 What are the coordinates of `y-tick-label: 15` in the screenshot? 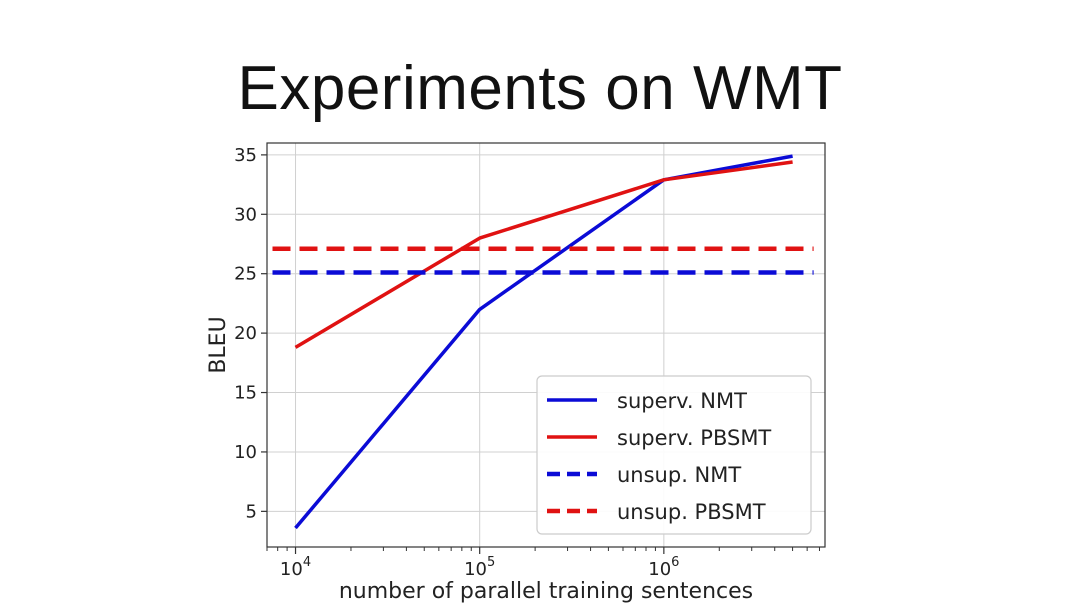 It's located at (245, 393).